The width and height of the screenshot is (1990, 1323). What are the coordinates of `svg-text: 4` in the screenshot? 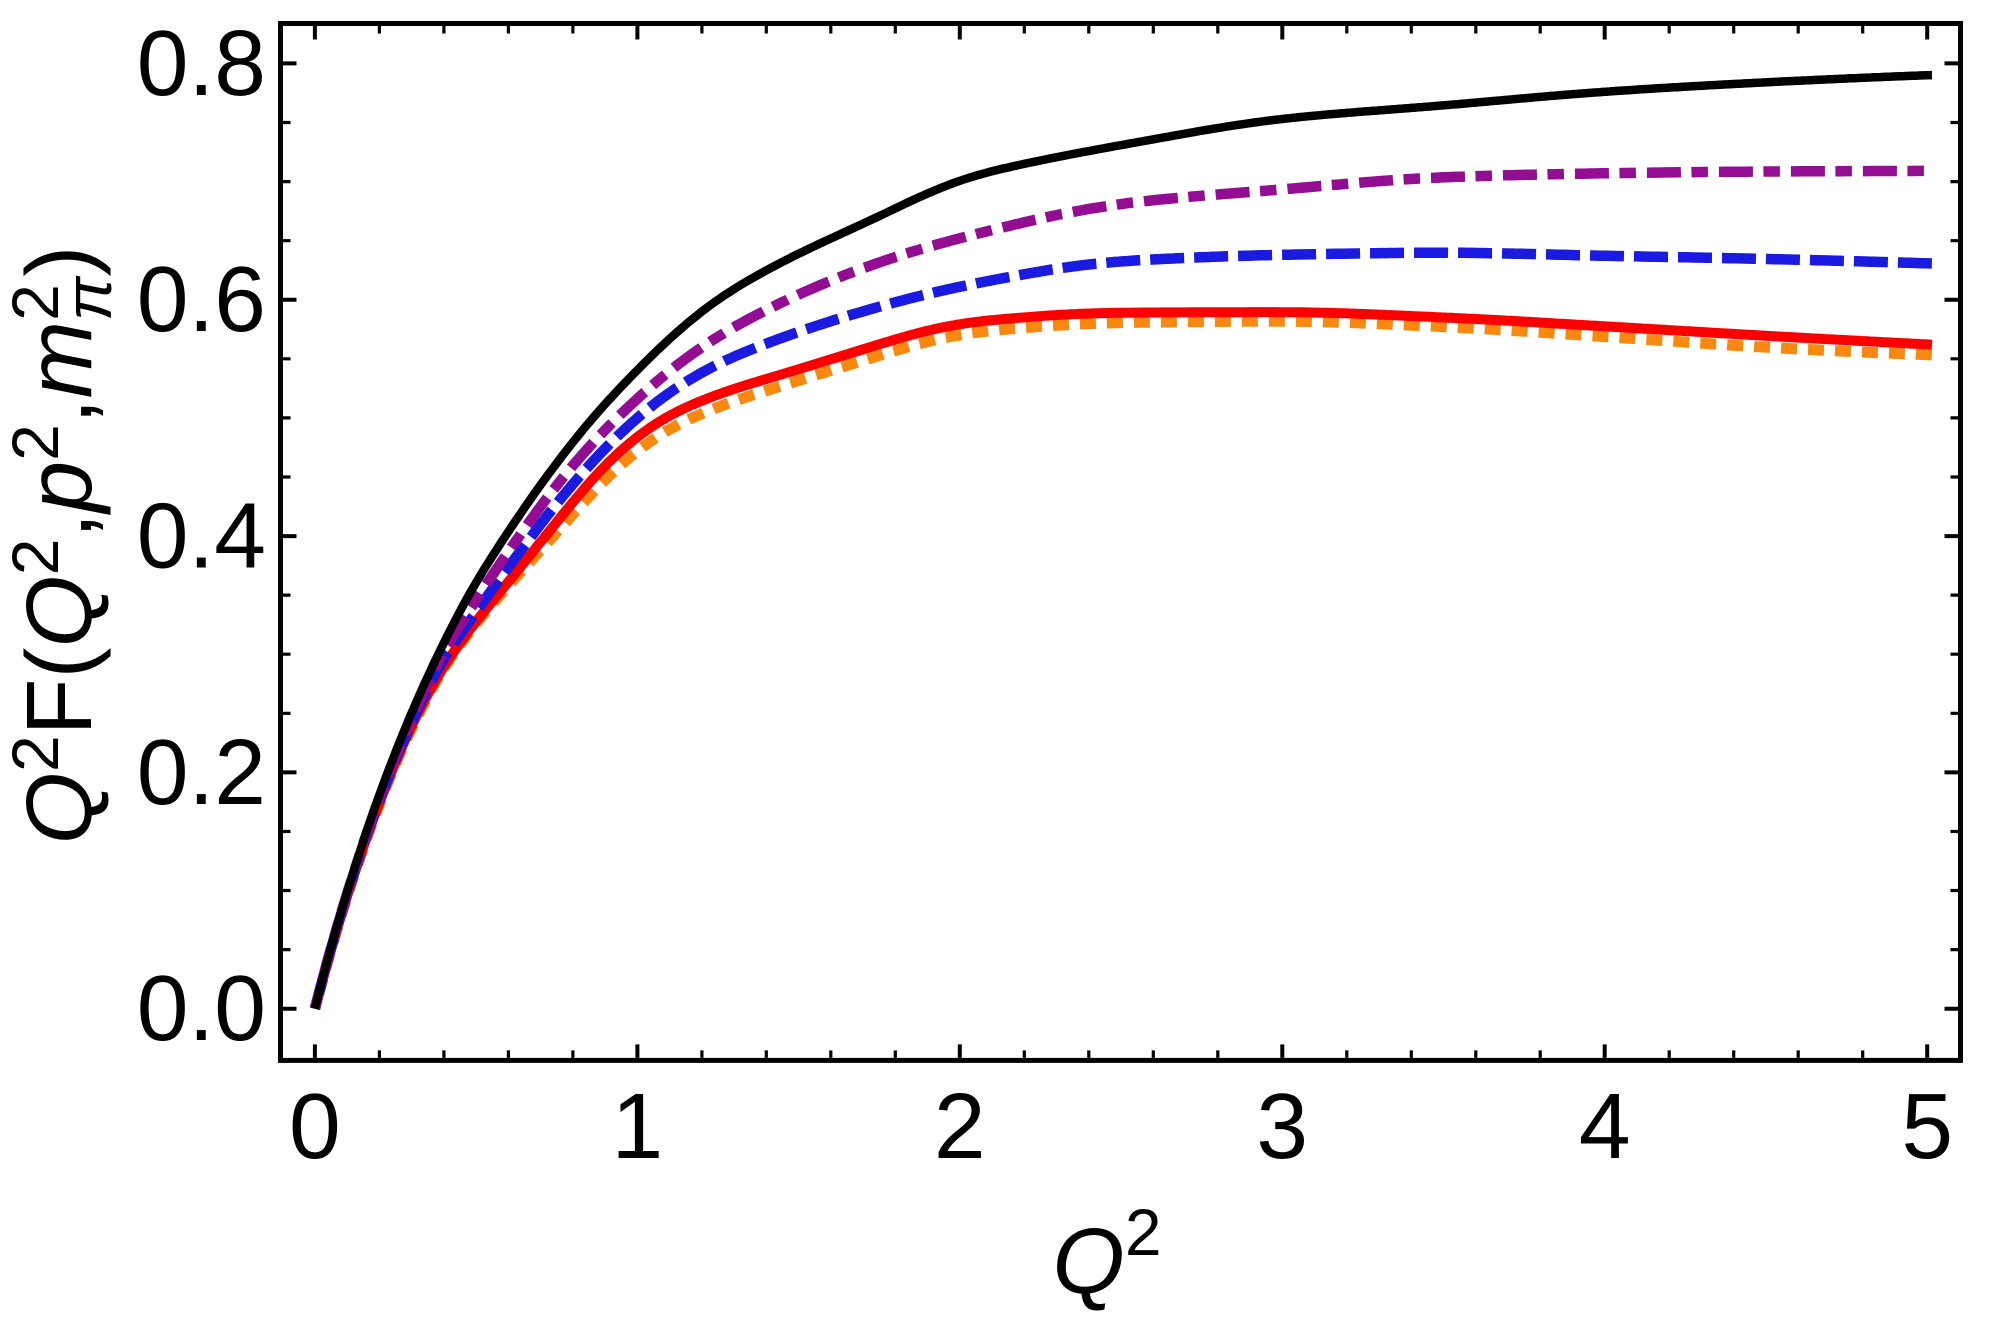 It's located at (1605, 1126).